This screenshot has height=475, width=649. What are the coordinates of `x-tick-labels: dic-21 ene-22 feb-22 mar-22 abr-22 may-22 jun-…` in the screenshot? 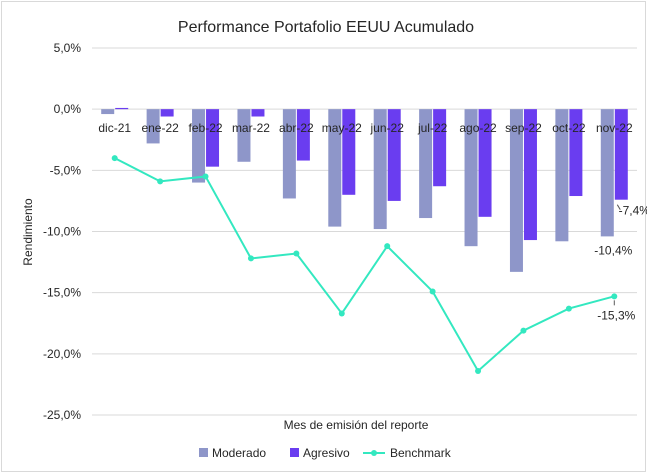 It's located at (365, 128).